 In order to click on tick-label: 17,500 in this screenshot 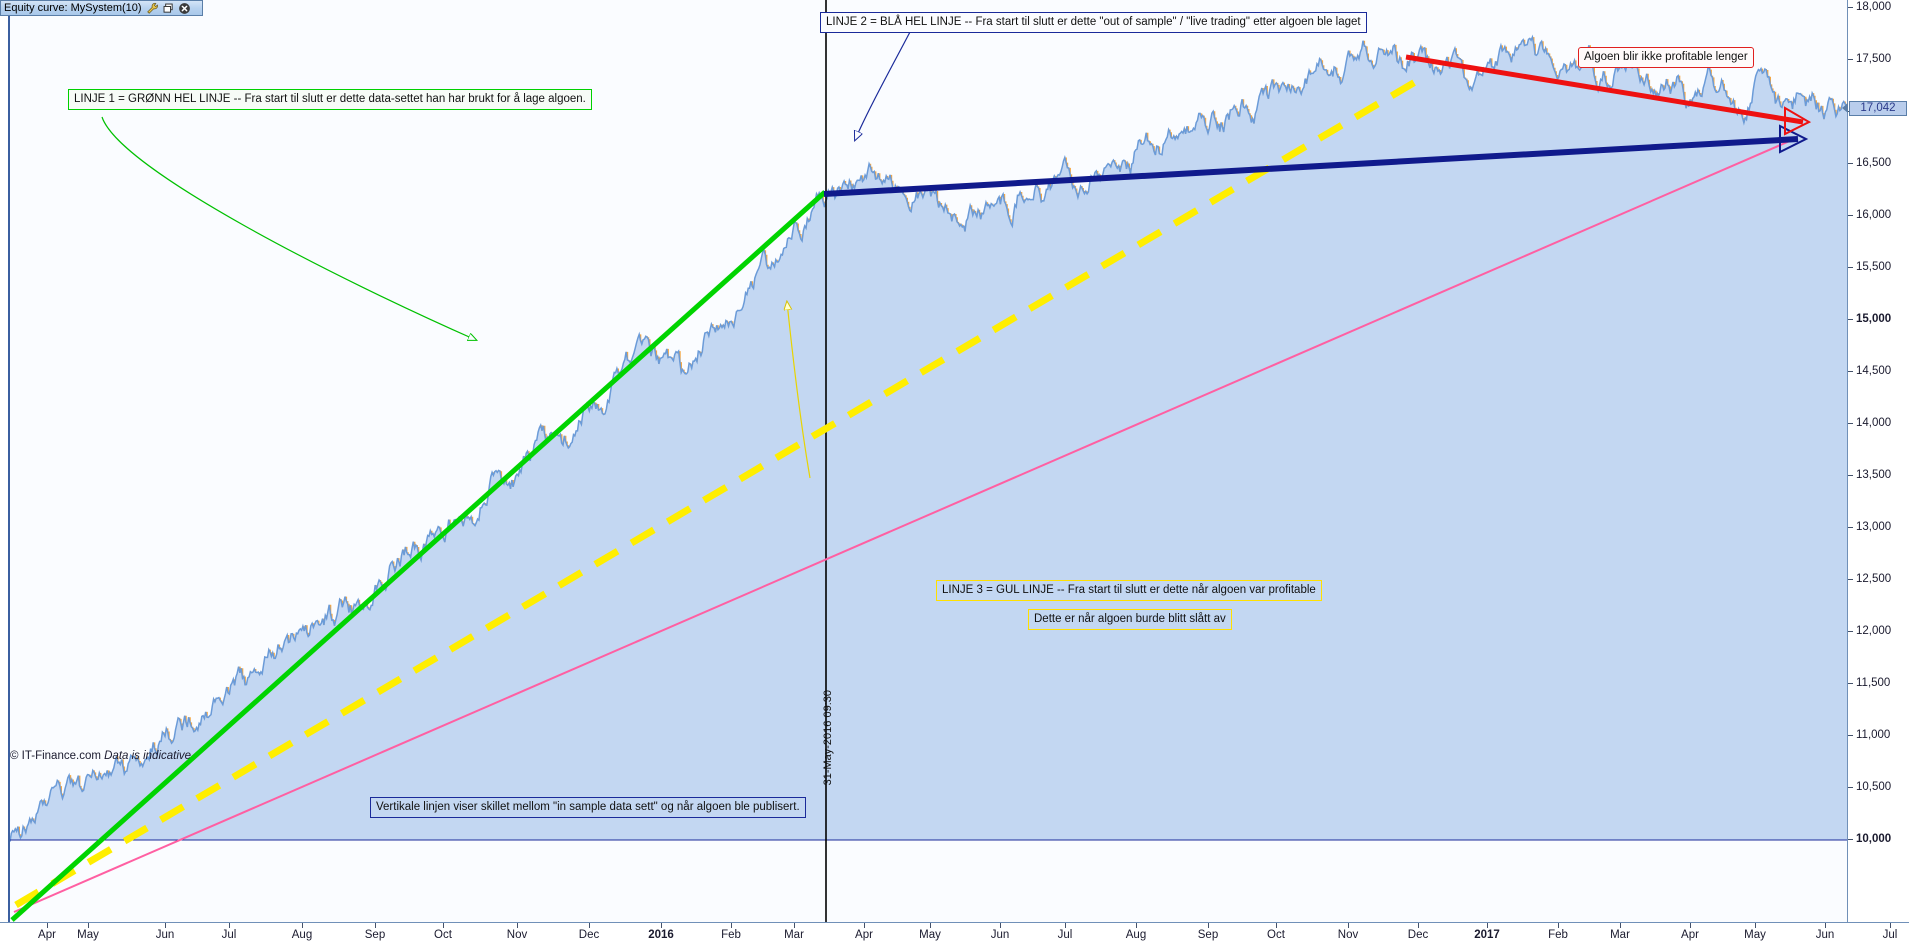, I will do `click(1874, 59)`.